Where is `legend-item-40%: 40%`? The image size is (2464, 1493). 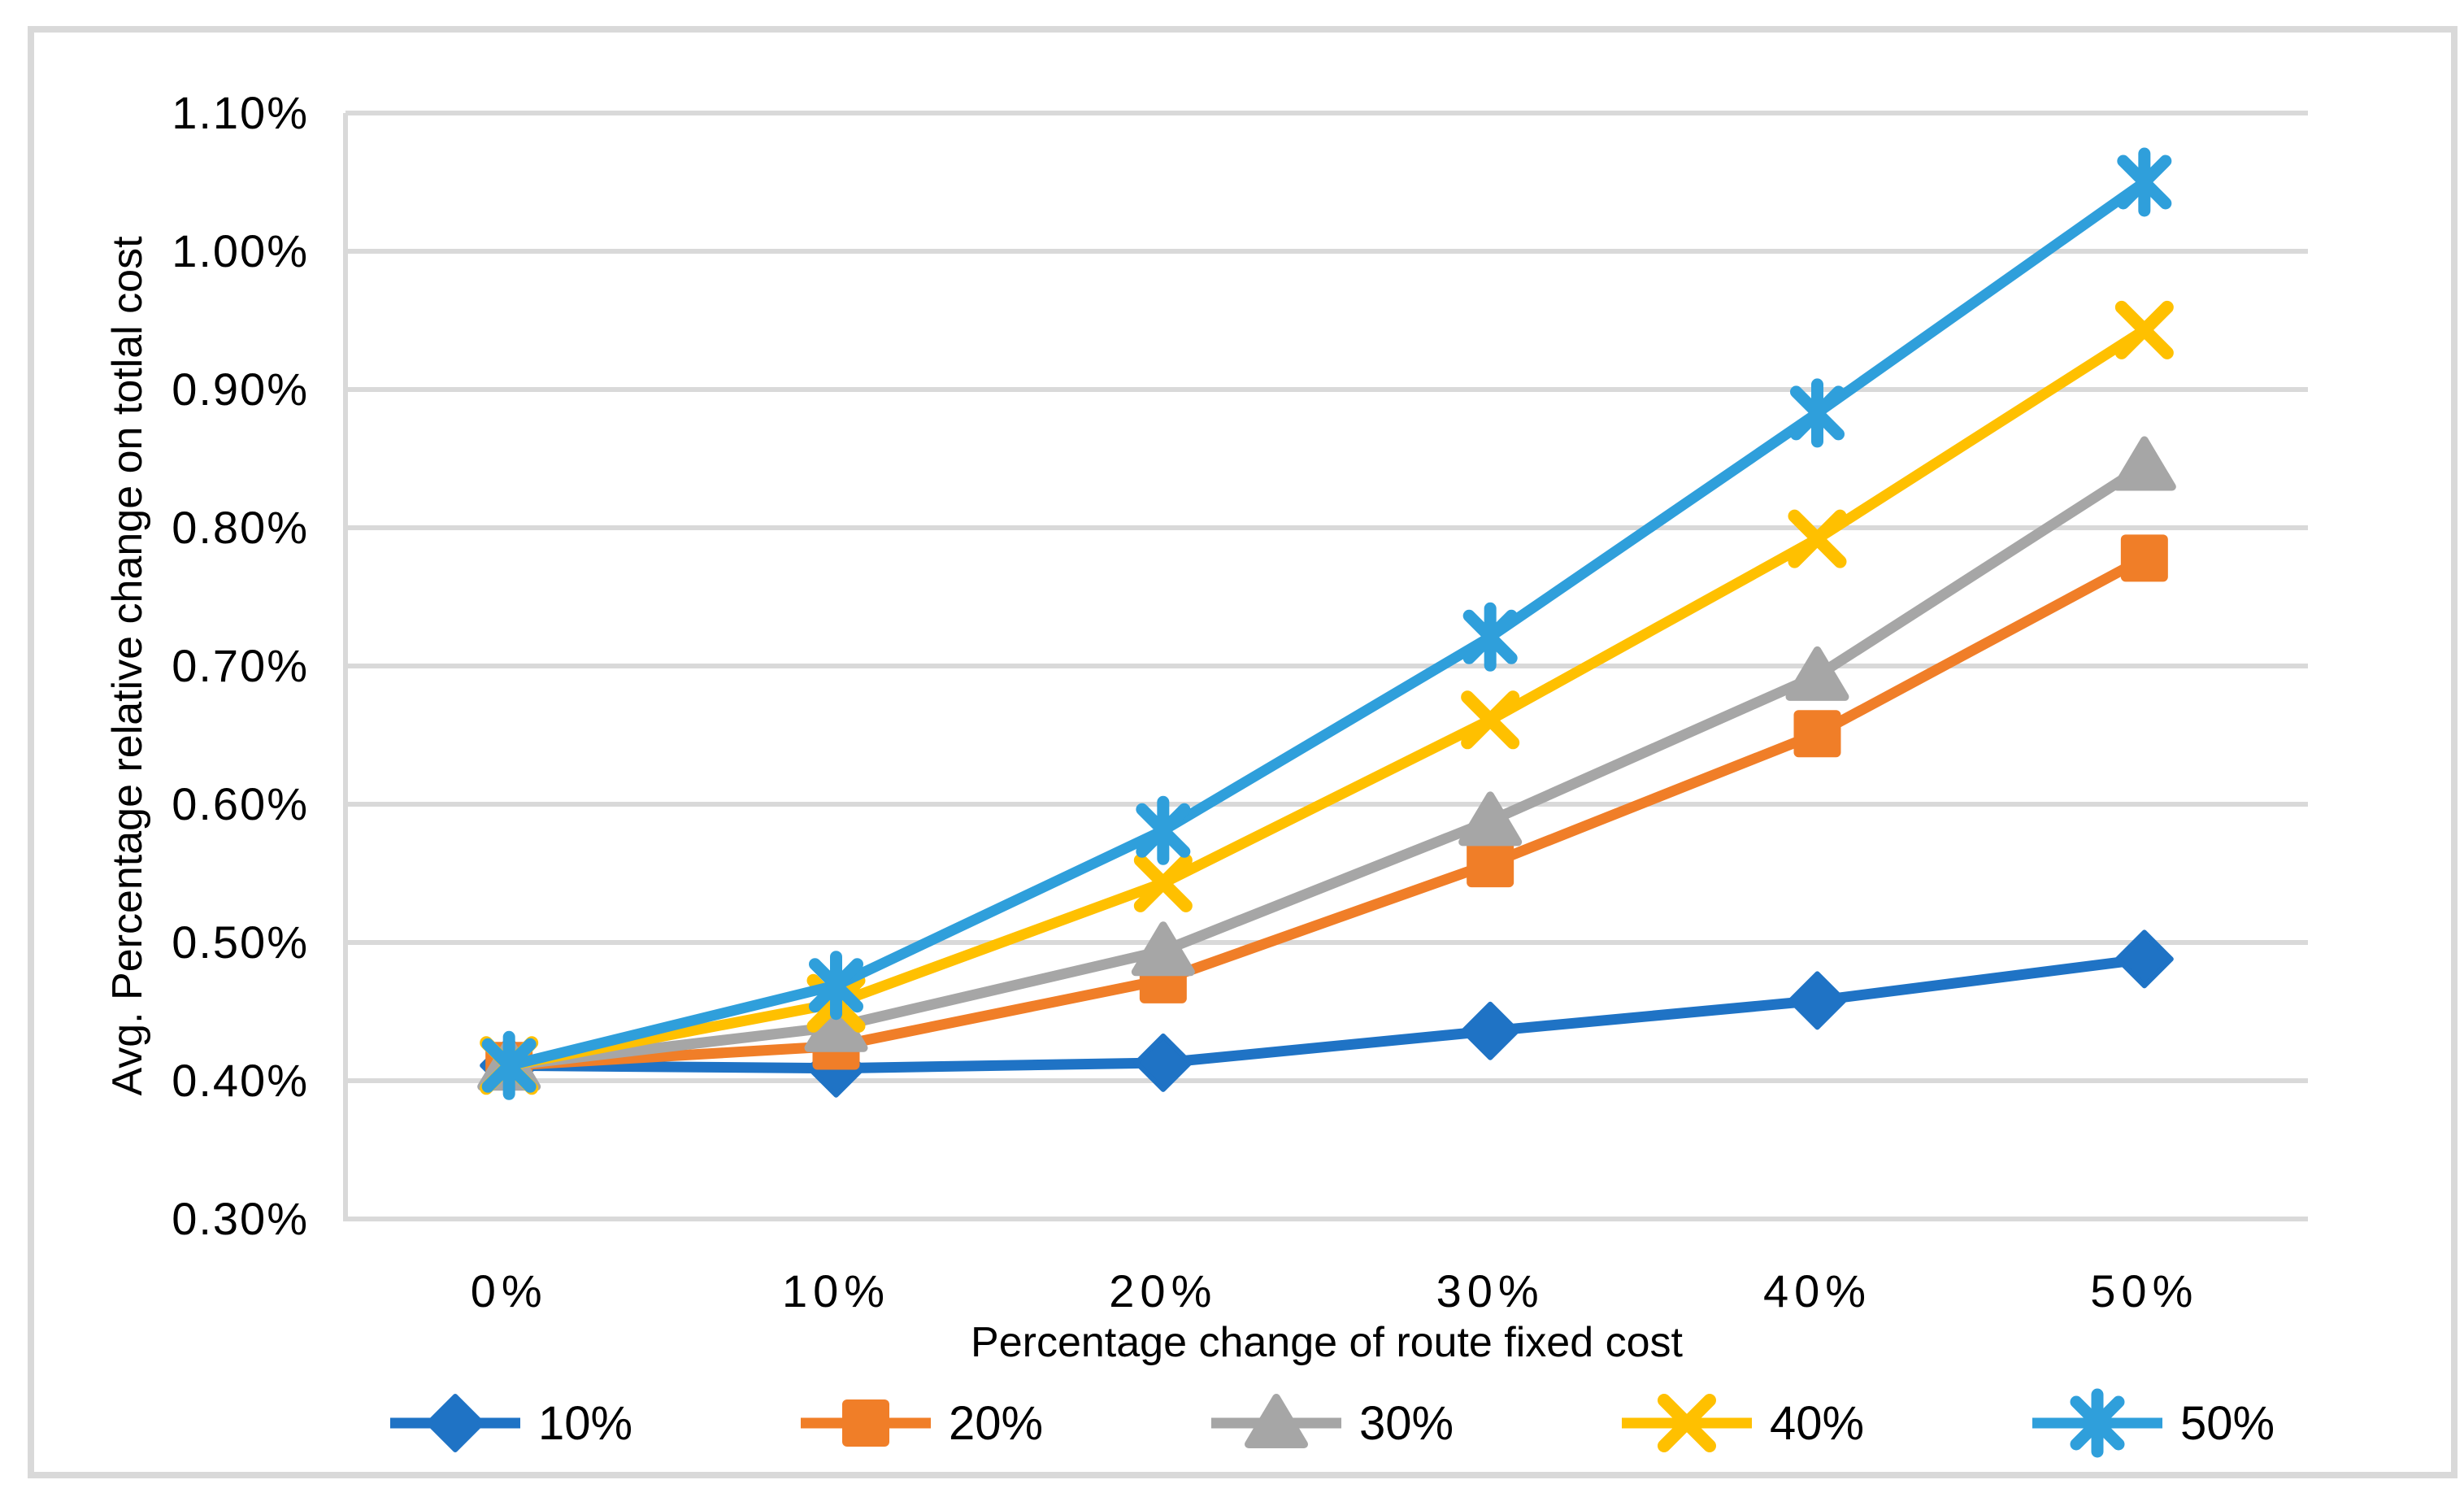 legend-item-40%: 40% is located at coordinates (1743, 1423).